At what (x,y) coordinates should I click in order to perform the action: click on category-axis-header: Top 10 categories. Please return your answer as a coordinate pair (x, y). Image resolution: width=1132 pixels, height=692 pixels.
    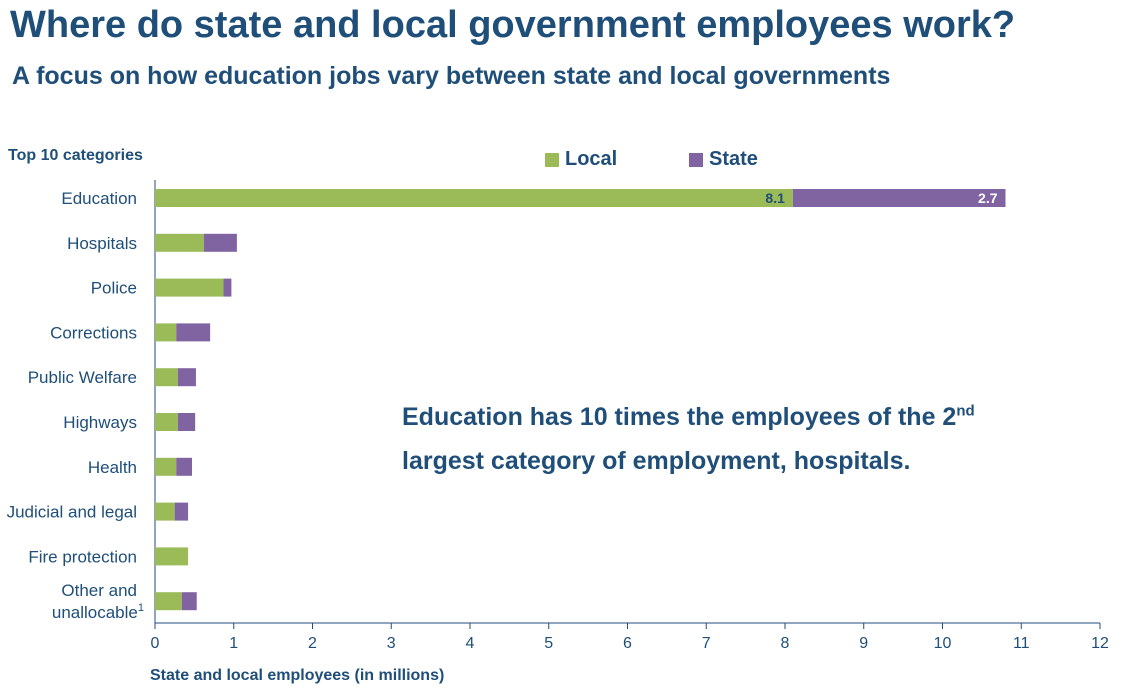
    Looking at the image, I should click on (75, 155).